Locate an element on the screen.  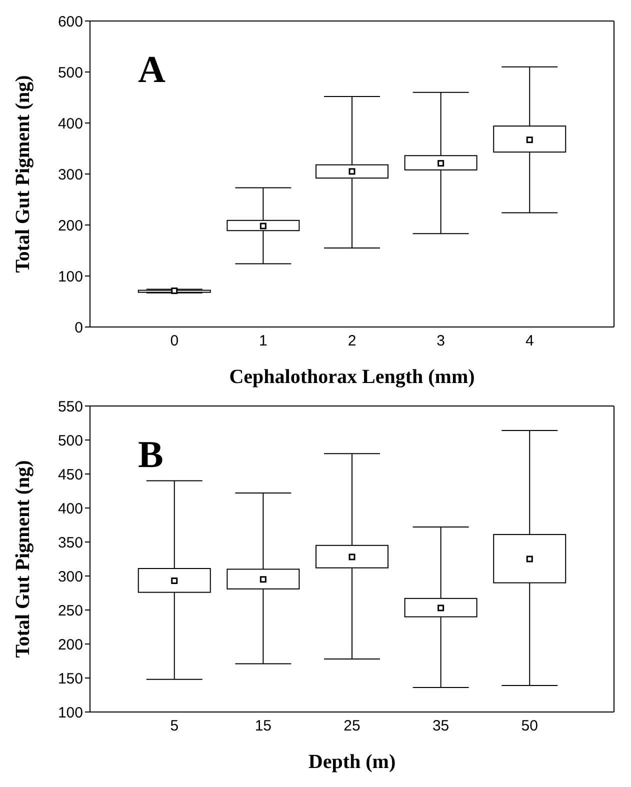
x-tick-label: 3 is located at coordinates (440, 341).